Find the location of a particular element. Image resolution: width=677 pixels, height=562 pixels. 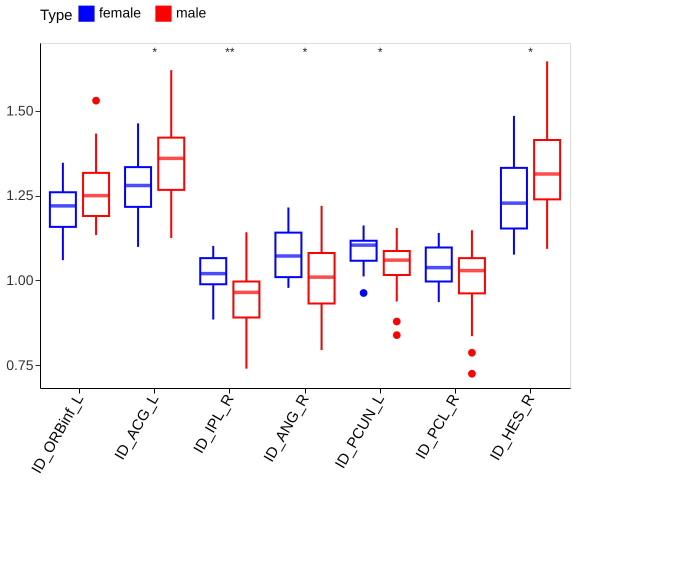

legend-label: female is located at coordinates (120, 12).